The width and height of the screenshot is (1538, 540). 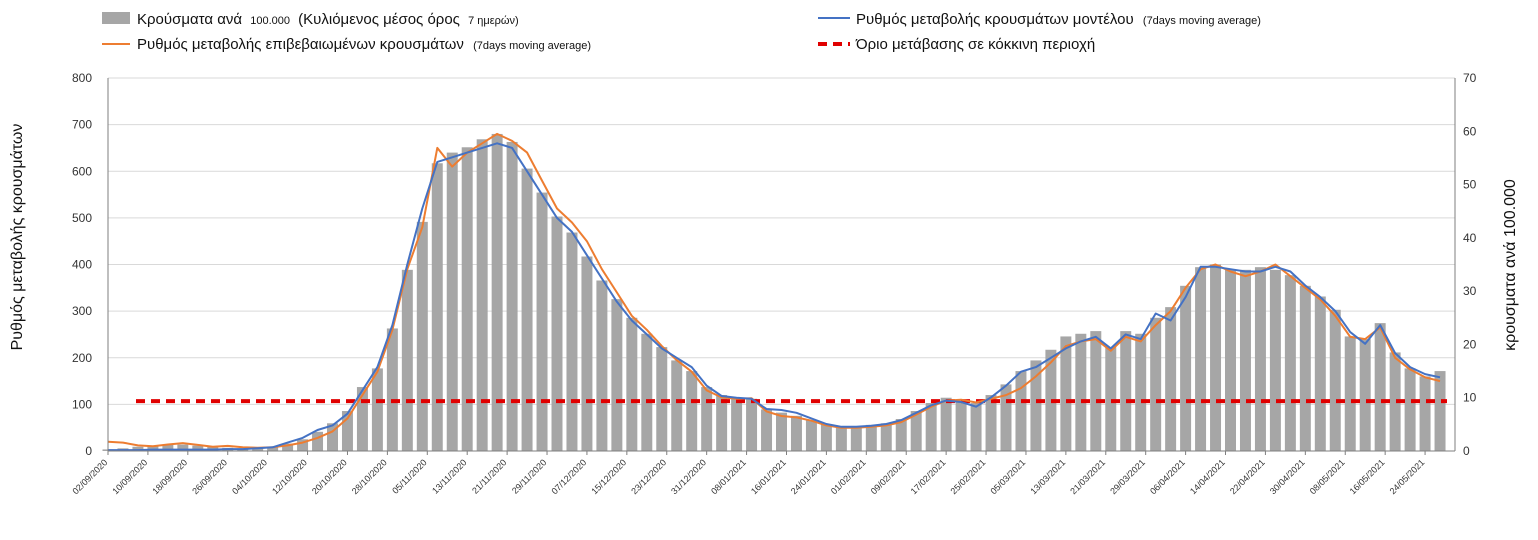 I want to click on x-tick-label: 24/01/2021, so click(x=808, y=476).